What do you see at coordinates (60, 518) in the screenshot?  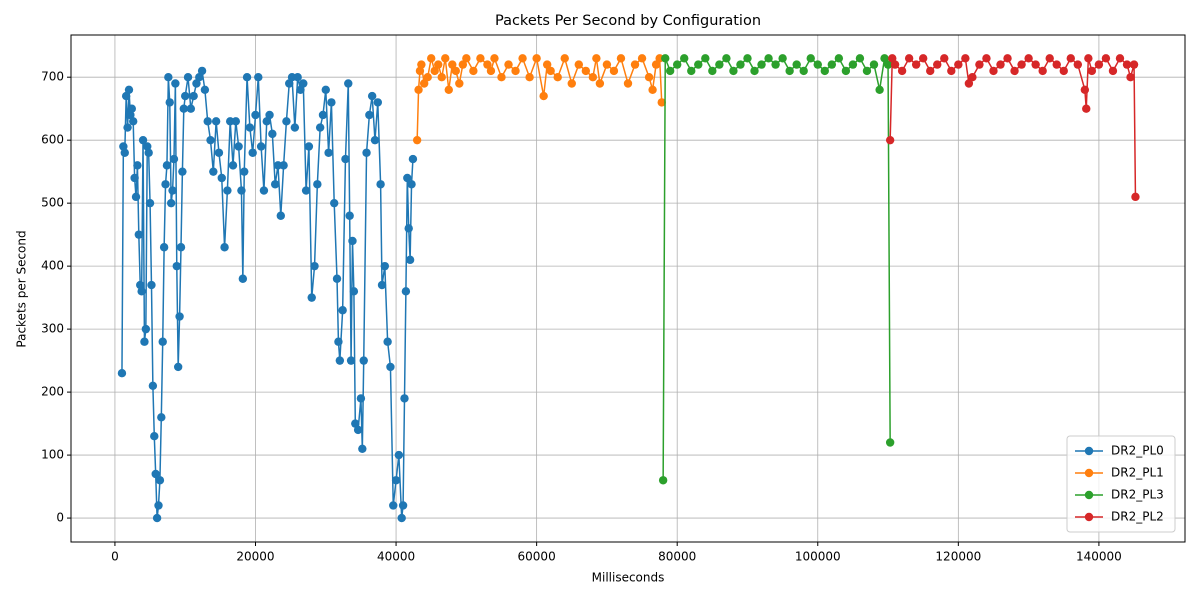 I see `y-tick-label: 0` at bounding box center [60, 518].